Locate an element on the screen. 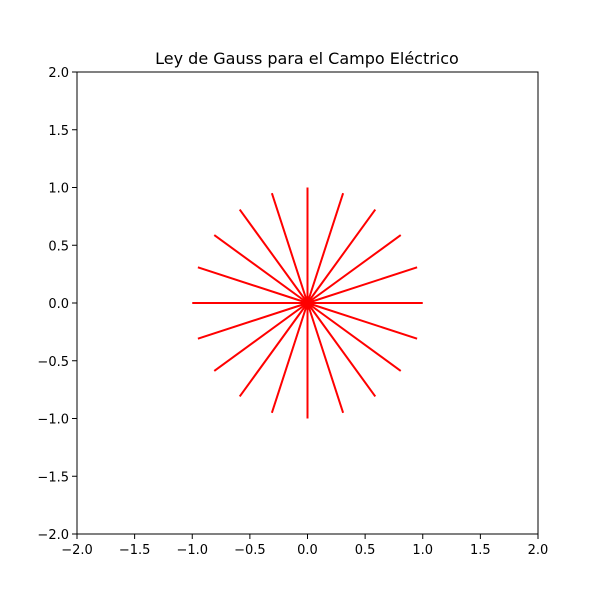 This screenshot has height=600, width=600. y-tick-label: 0.0 is located at coordinates (58, 304).